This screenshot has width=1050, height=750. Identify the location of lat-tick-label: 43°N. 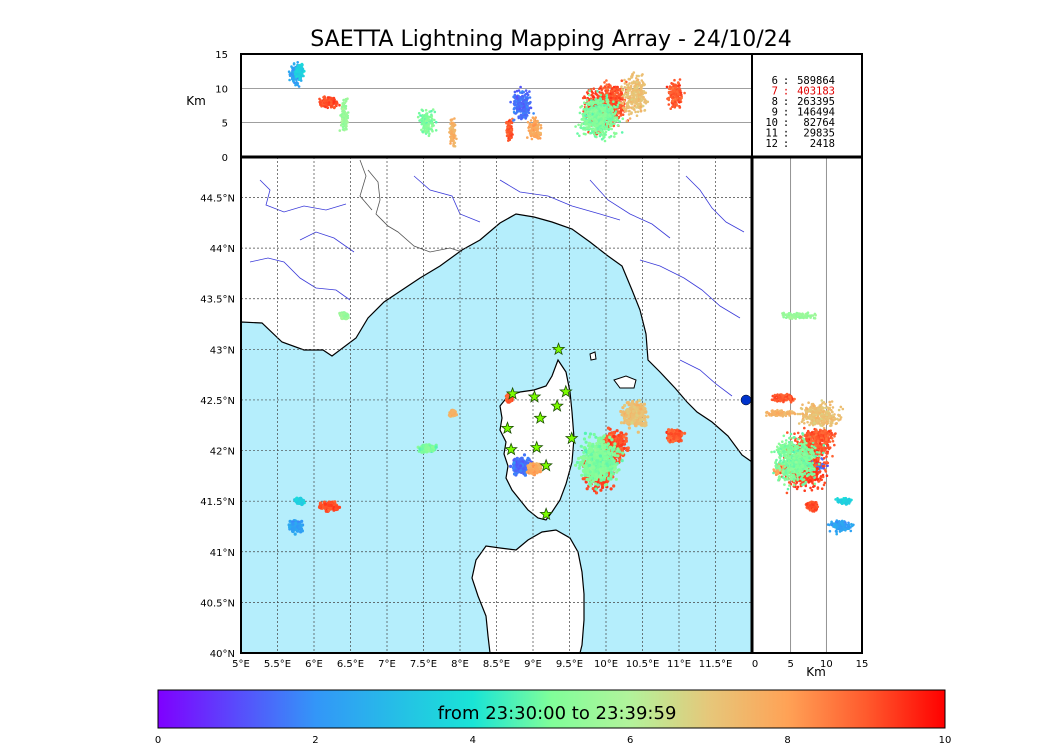
(222, 350).